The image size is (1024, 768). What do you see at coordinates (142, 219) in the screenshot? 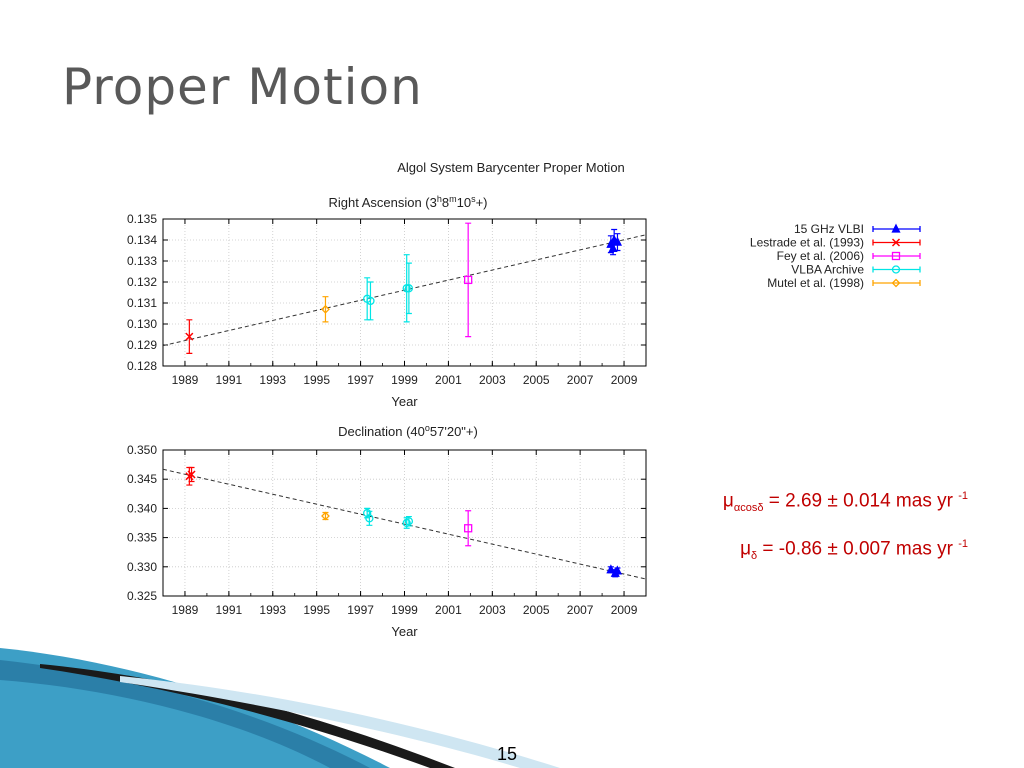
I see `y-tick-label: 0.135` at bounding box center [142, 219].